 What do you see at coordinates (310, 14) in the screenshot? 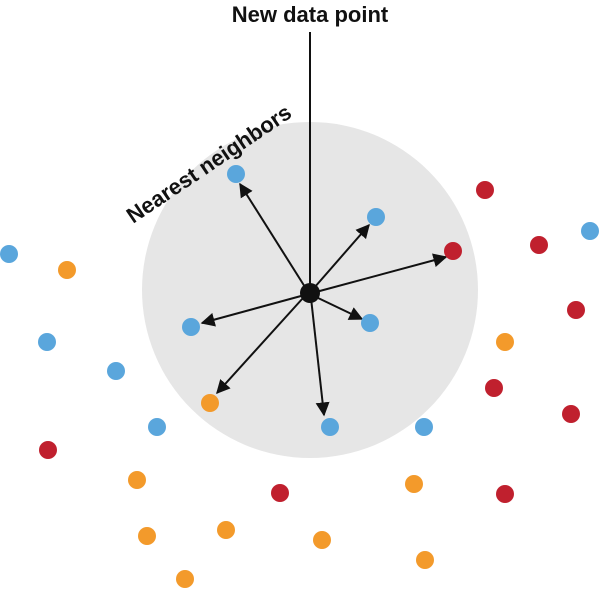
I see `new-data-point-label: New data point` at bounding box center [310, 14].